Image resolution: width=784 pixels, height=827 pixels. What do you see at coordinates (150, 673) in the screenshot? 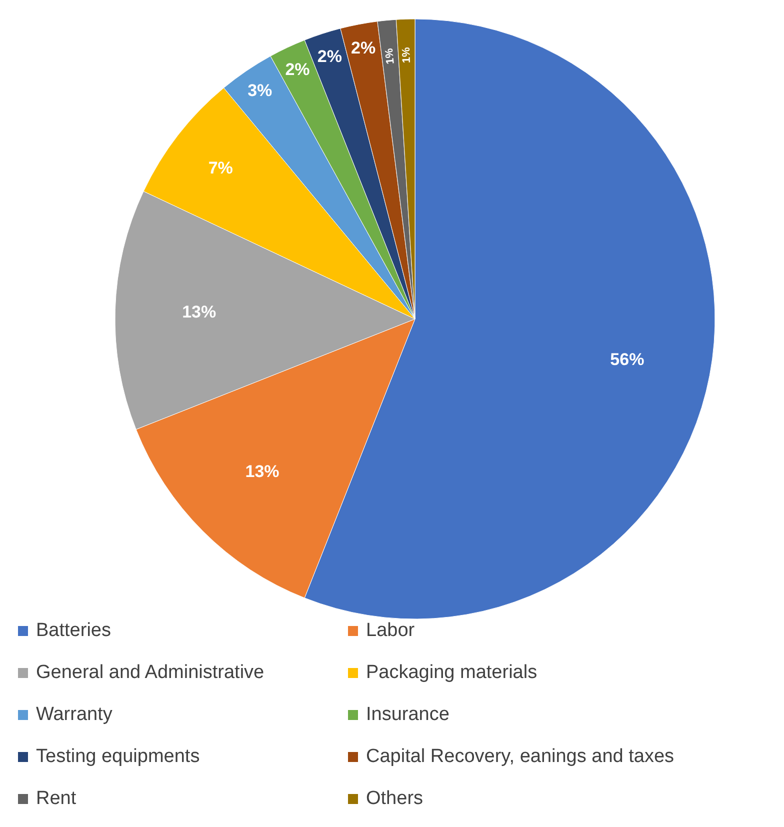
I see `legend-label: General and Administrative` at bounding box center [150, 673].